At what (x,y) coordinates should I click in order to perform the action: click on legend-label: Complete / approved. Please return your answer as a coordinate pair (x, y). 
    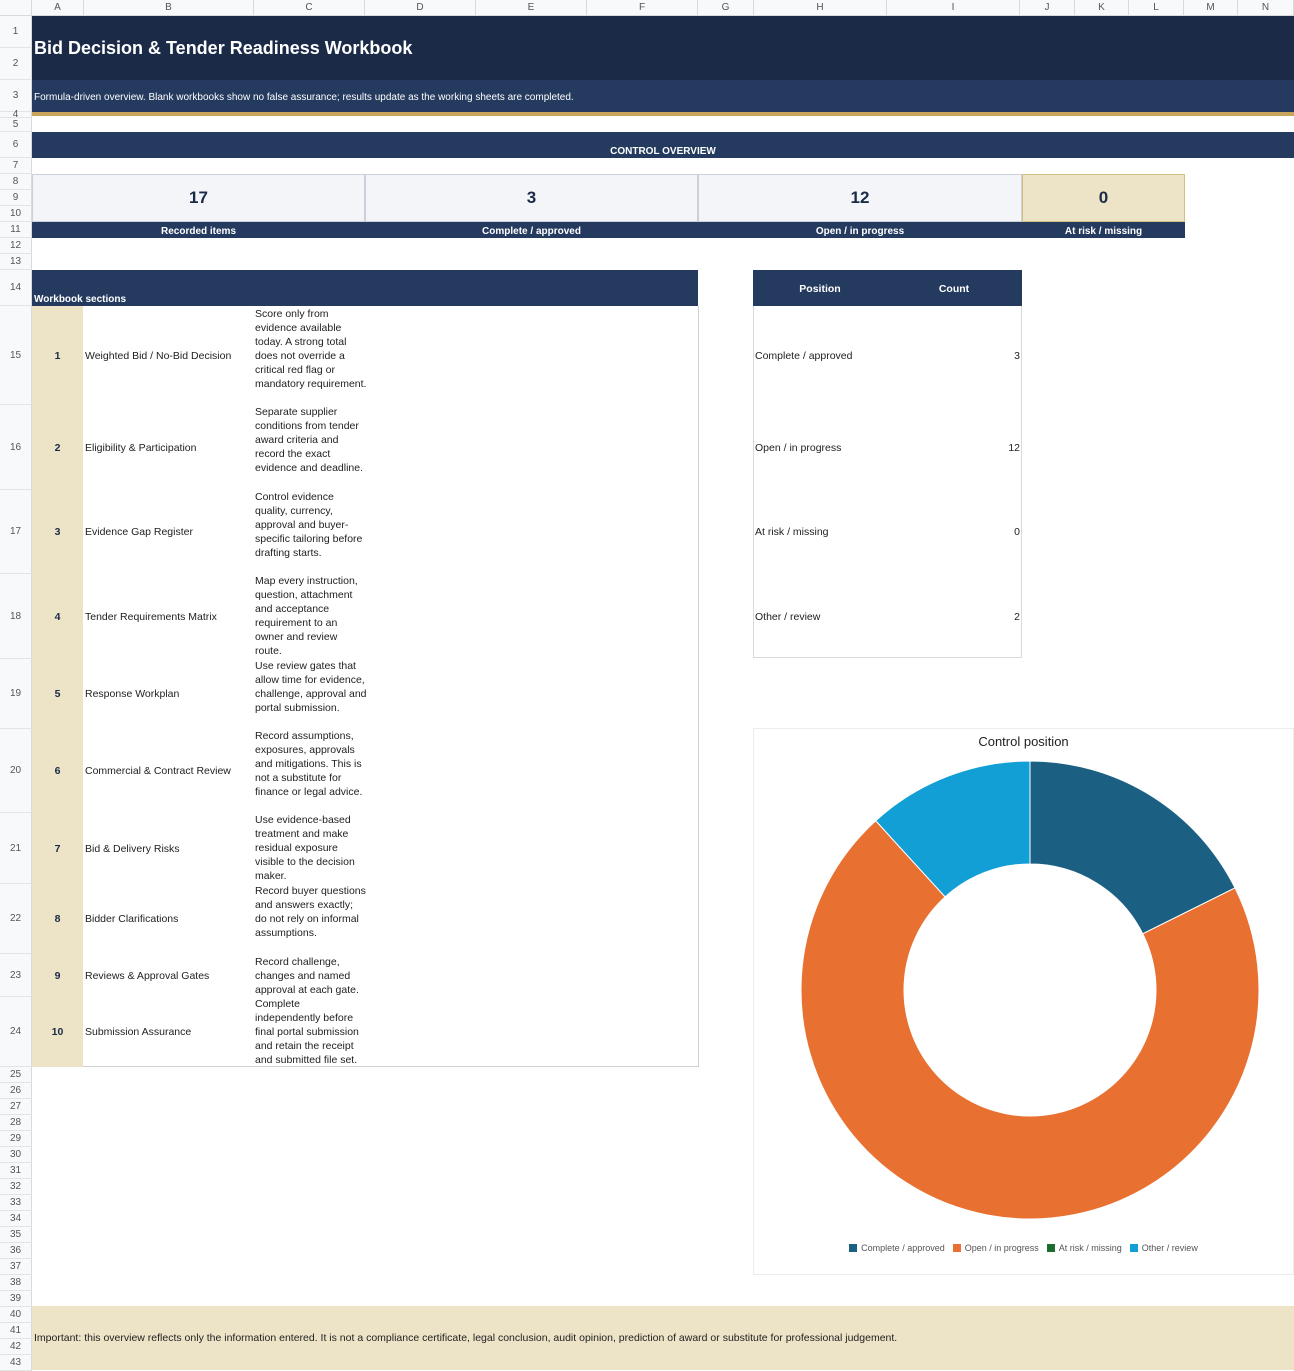
    Looking at the image, I should click on (903, 1248).